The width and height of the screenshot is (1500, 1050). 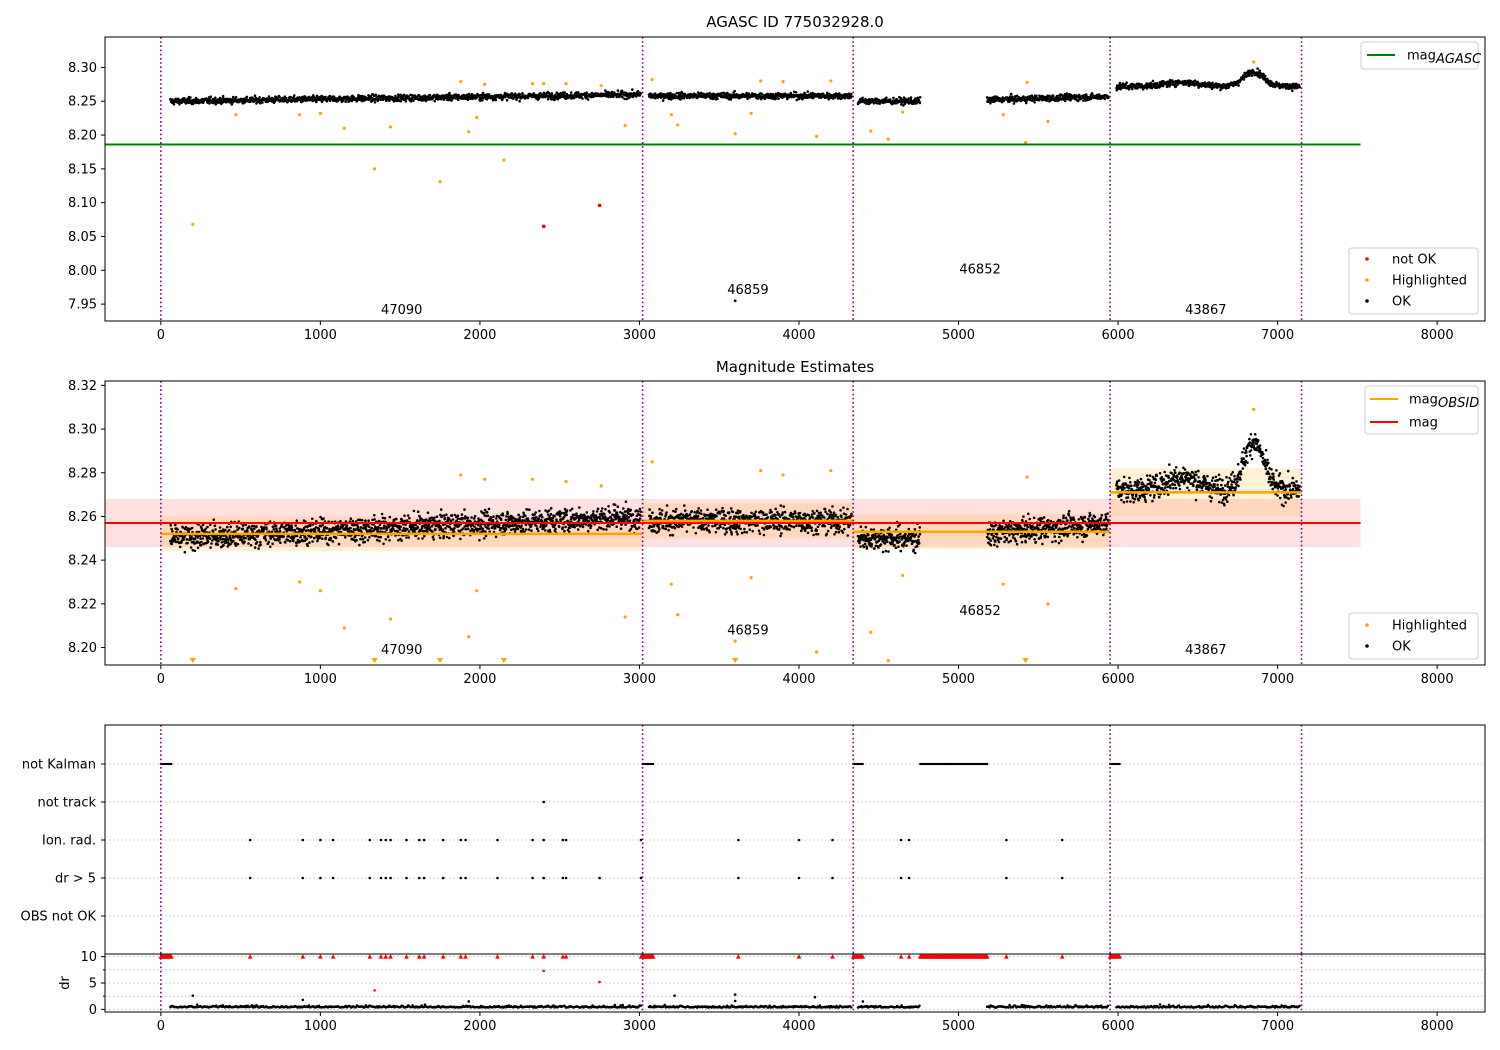 I want to click on legend-marker-swatch, so click(x=1367, y=301).